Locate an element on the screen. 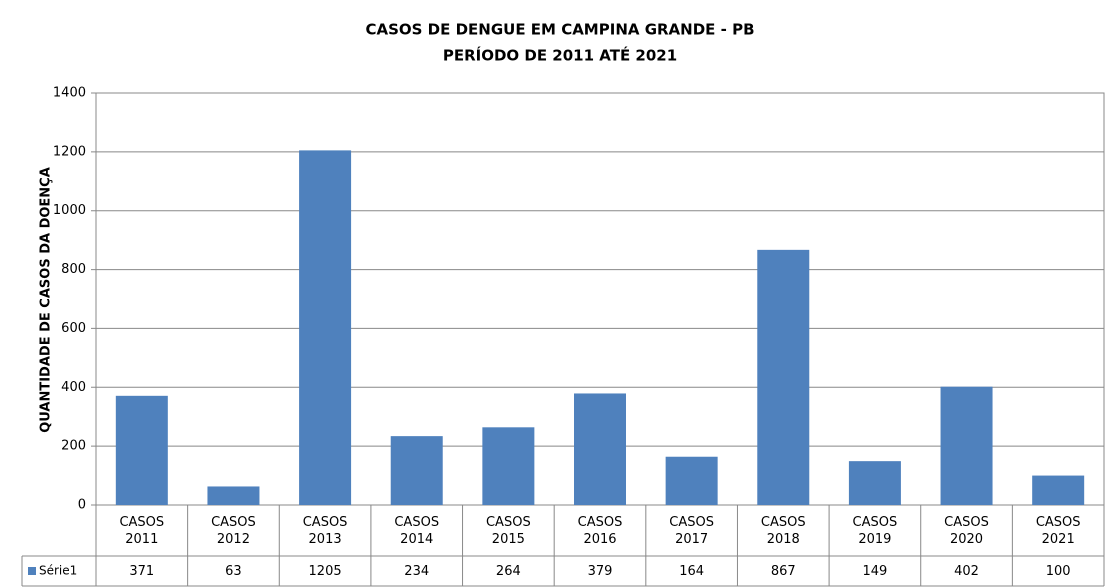 The image size is (1108, 587). x-tick-label: CASOS 2021 is located at coordinates (1058, 530).